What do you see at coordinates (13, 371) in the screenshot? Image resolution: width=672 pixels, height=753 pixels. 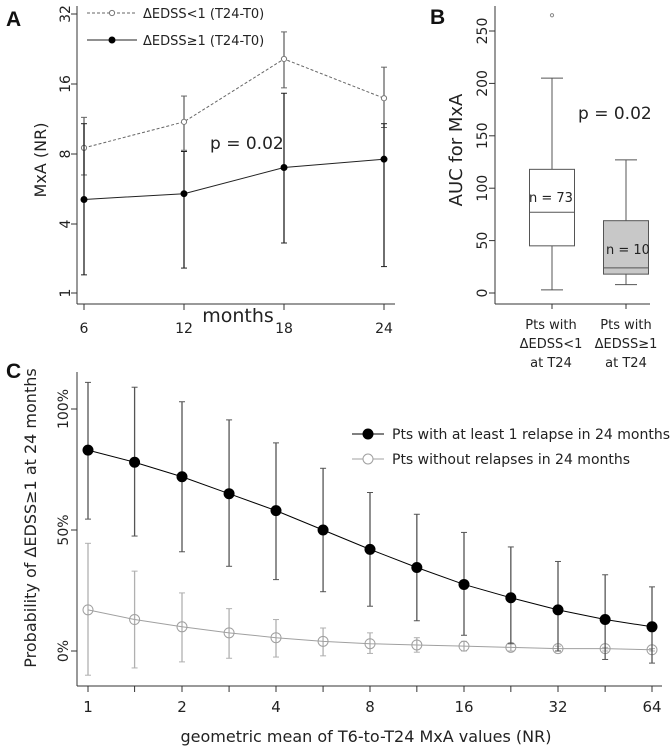 I see `panel-label-c: C` at bounding box center [13, 371].